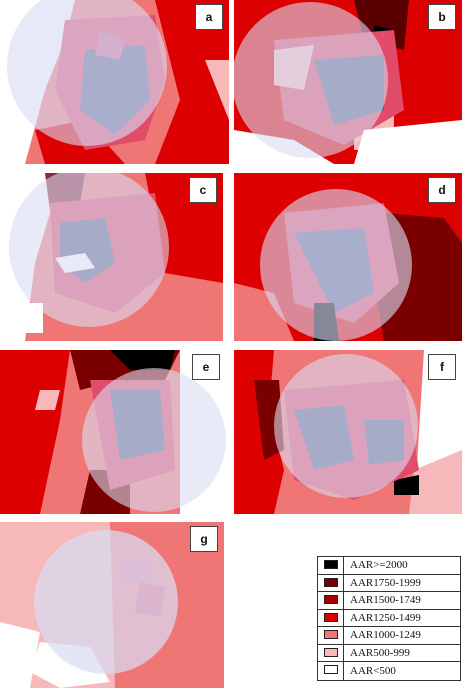 Image resolution: width=464 pixels, height=688 pixels. I want to click on legend-item: AAR500-999, so click(389, 653).